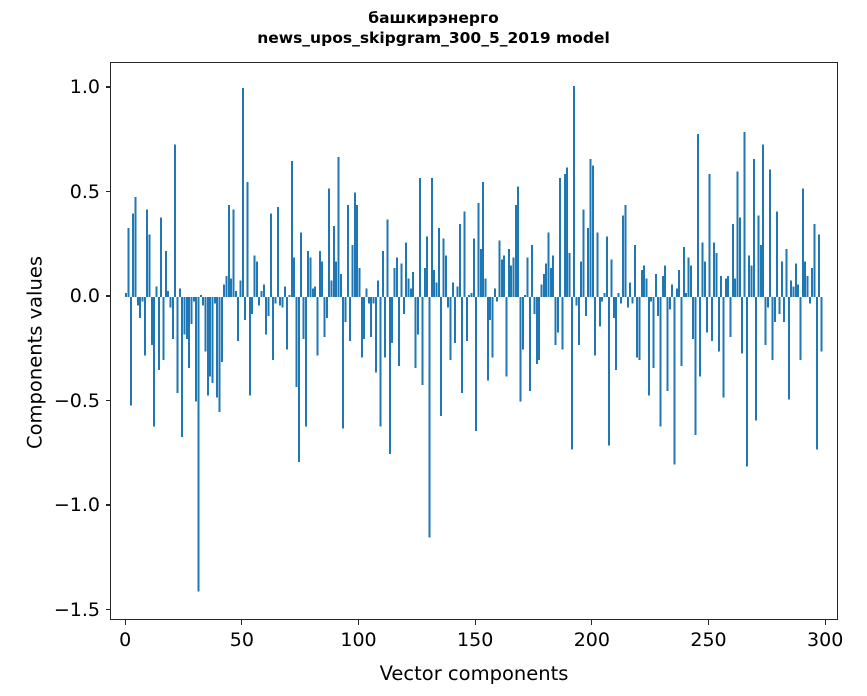 The width and height of the screenshot is (867, 696). What do you see at coordinates (76, 609) in the screenshot?
I see `y-axis-tick-label: −1.5` at bounding box center [76, 609].